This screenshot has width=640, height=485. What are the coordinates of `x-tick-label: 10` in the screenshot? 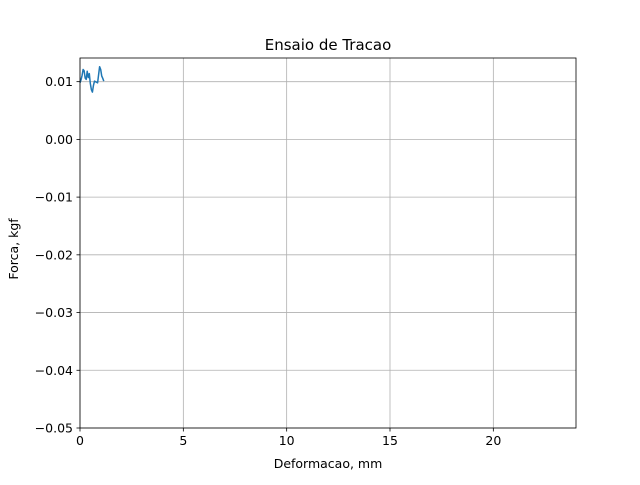 It's located at (287, 440).